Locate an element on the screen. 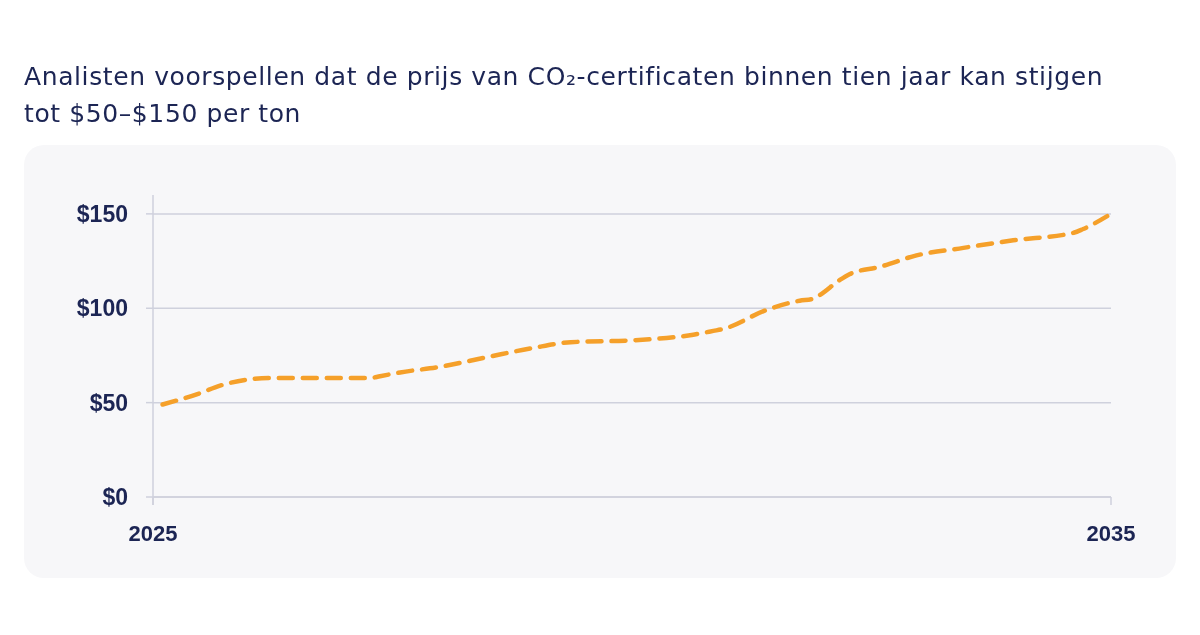 Image resolution: width=1200 pixels, height=635 pixels. y-tick-label: $150 is located at coordinates (102, 213).